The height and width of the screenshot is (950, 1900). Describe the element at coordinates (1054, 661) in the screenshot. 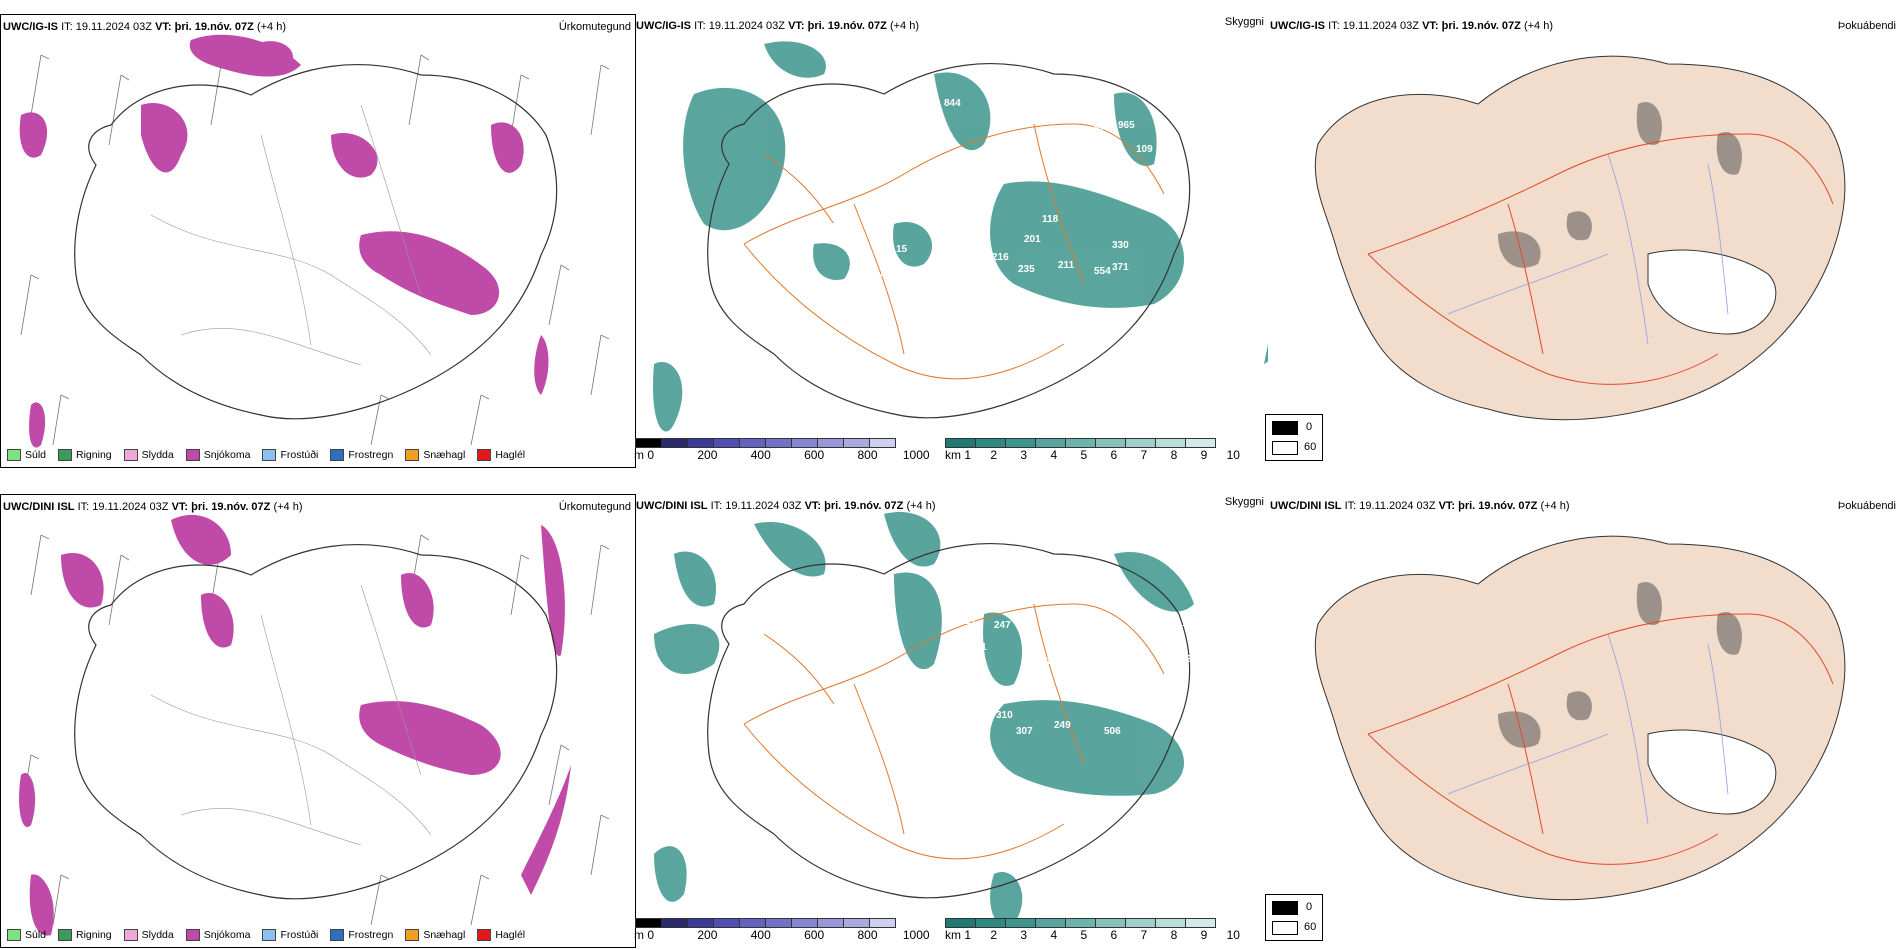

I see `cloud-label: 134` at that location.